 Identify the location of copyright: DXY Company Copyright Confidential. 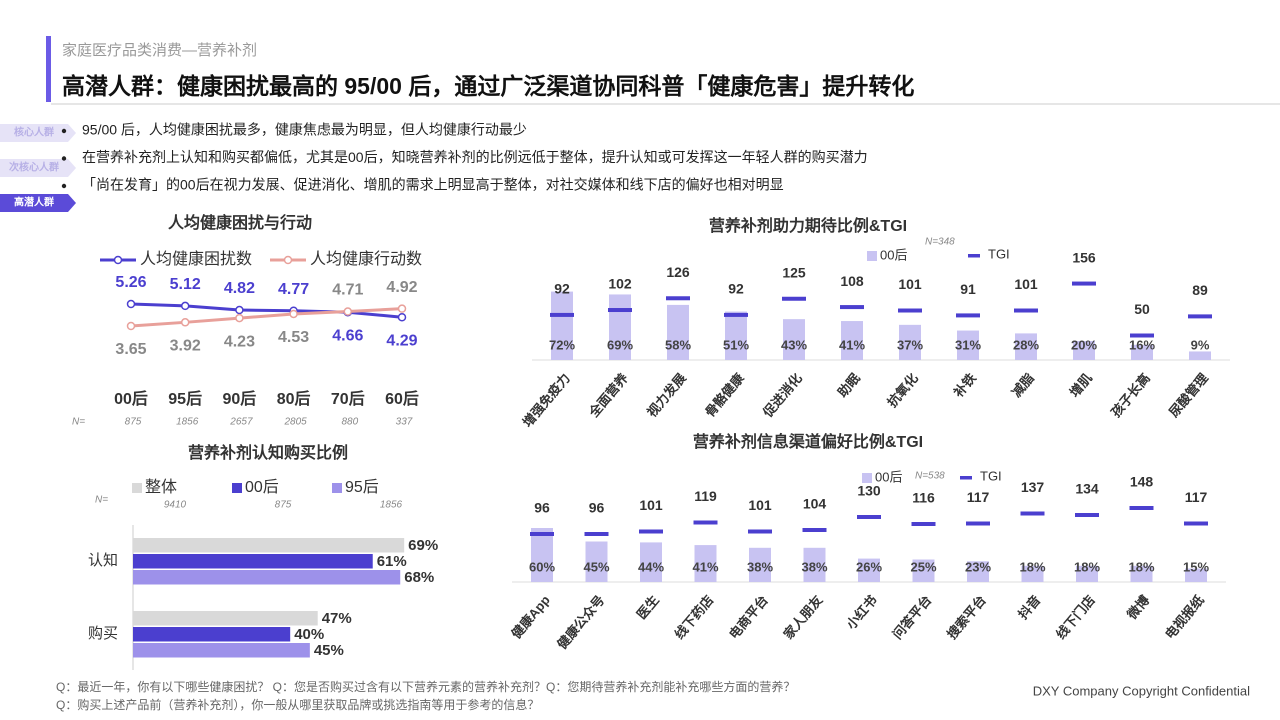
(1141, 690).